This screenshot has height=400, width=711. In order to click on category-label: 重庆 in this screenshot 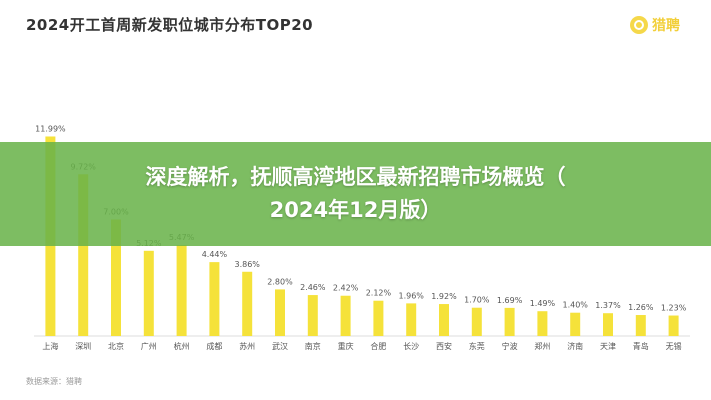, I will do `click(346, 346)`.